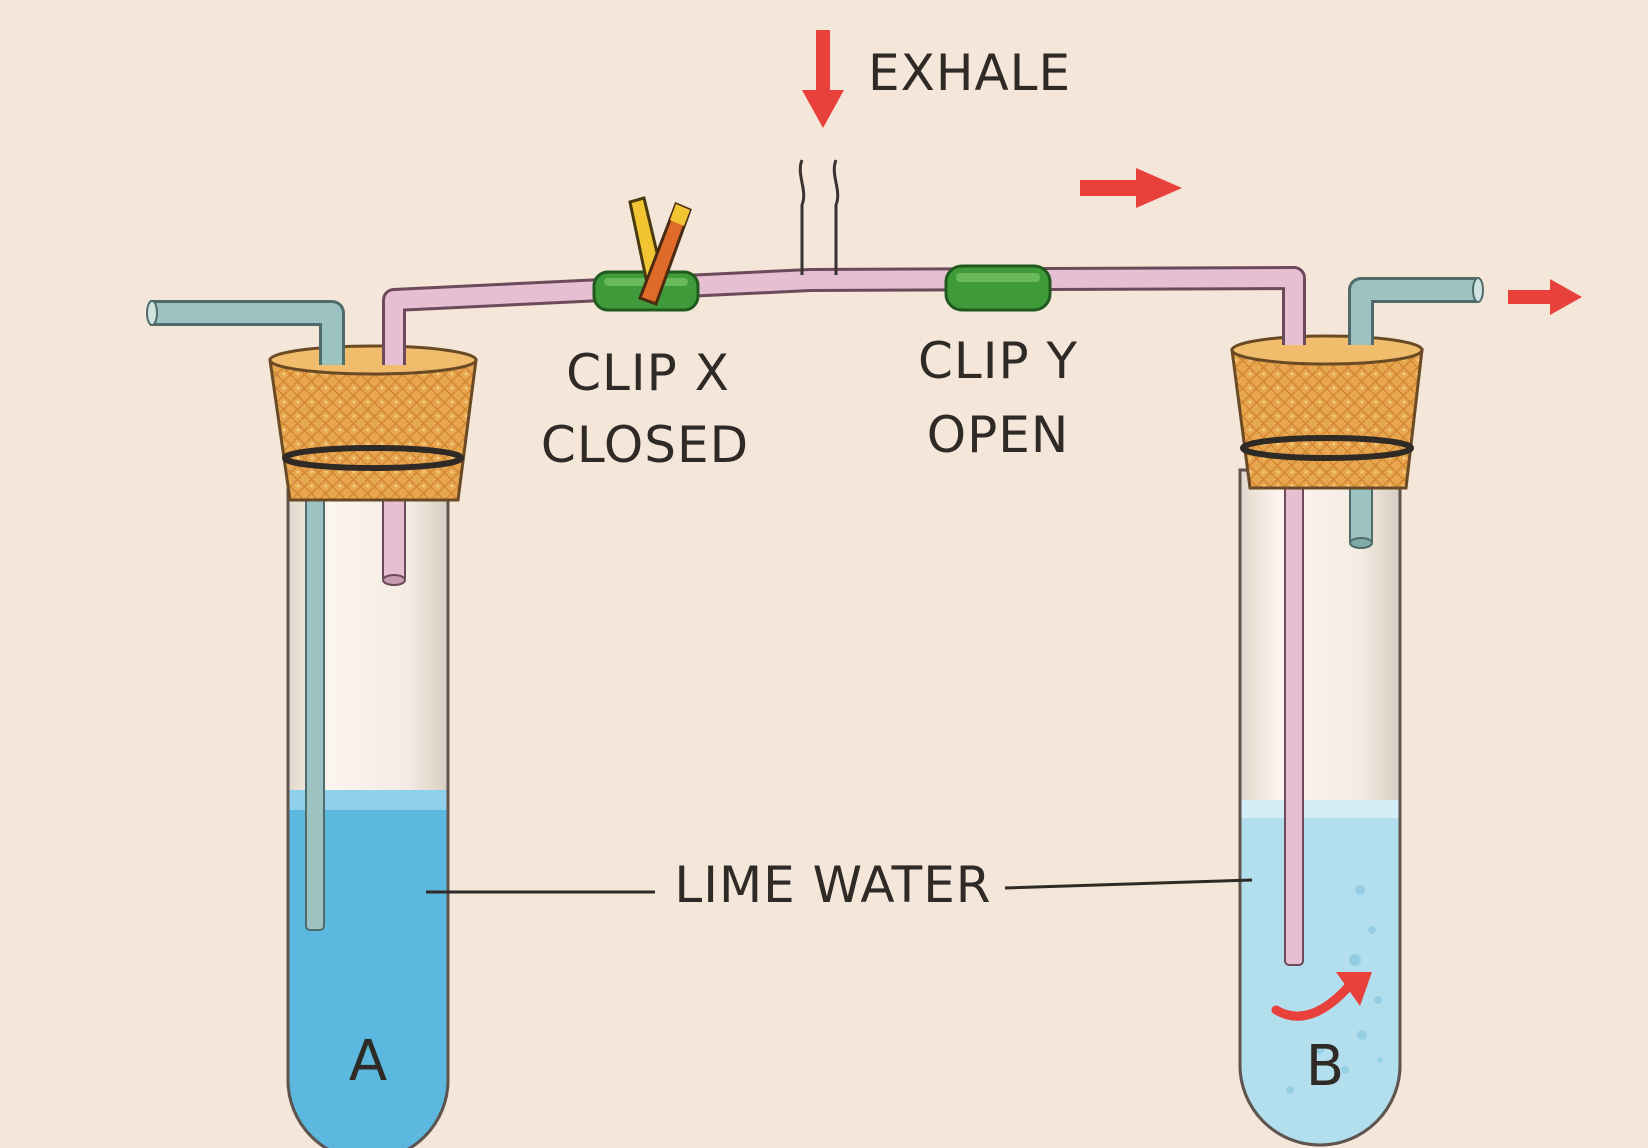  I want to click on lime-water-label: LIME WATER, so click(832, 885).